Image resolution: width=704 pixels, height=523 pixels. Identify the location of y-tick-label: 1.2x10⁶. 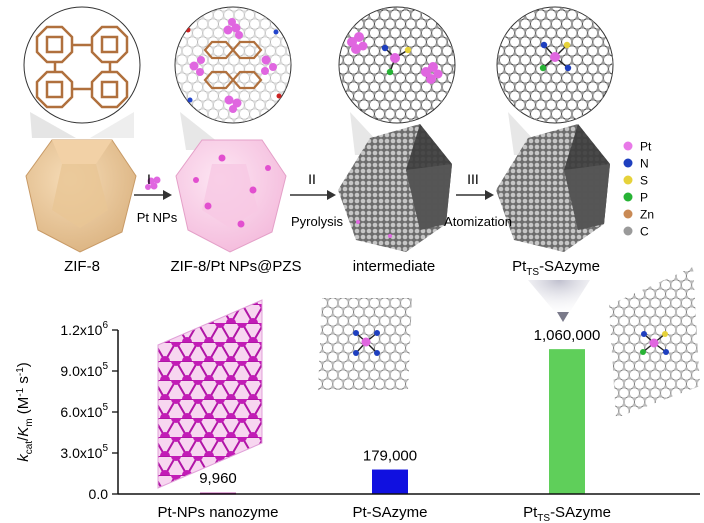
(84, 329).